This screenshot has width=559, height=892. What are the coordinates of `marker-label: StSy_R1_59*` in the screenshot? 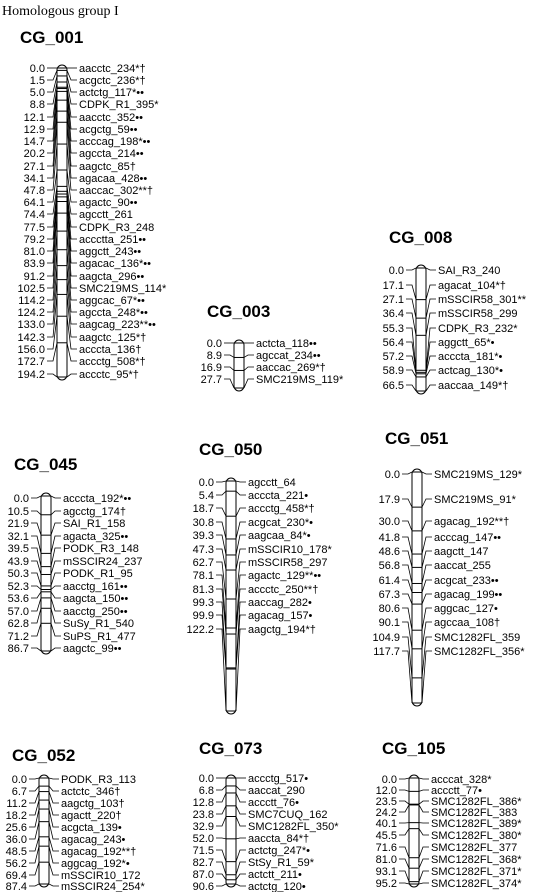 It's located at (281, 863).